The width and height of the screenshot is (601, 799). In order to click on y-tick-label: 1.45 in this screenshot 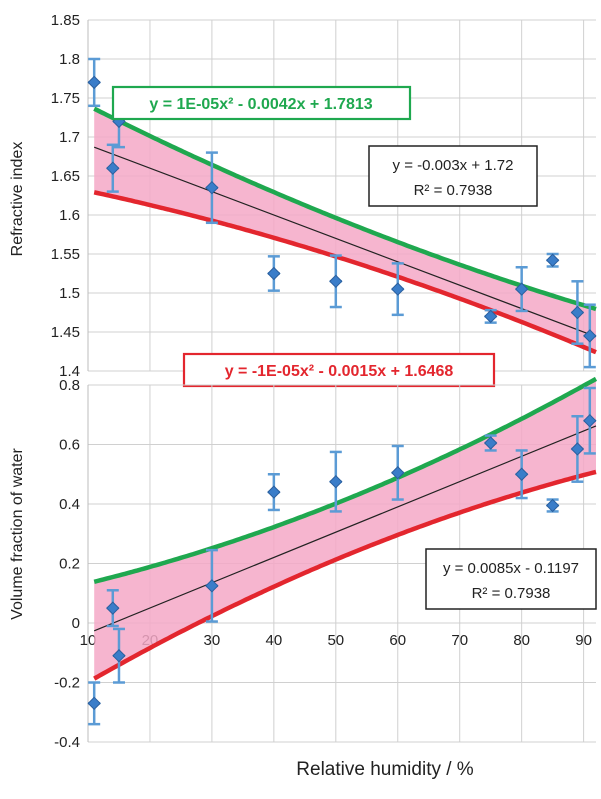, I will do `click(65, 332)`.